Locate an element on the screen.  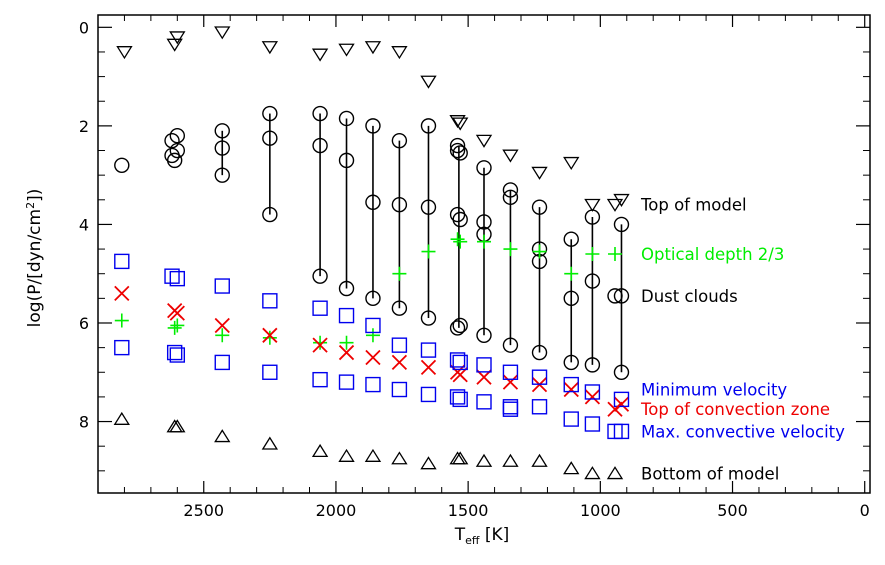
y-tick-label: 6 is located at coordinates (84, 323).